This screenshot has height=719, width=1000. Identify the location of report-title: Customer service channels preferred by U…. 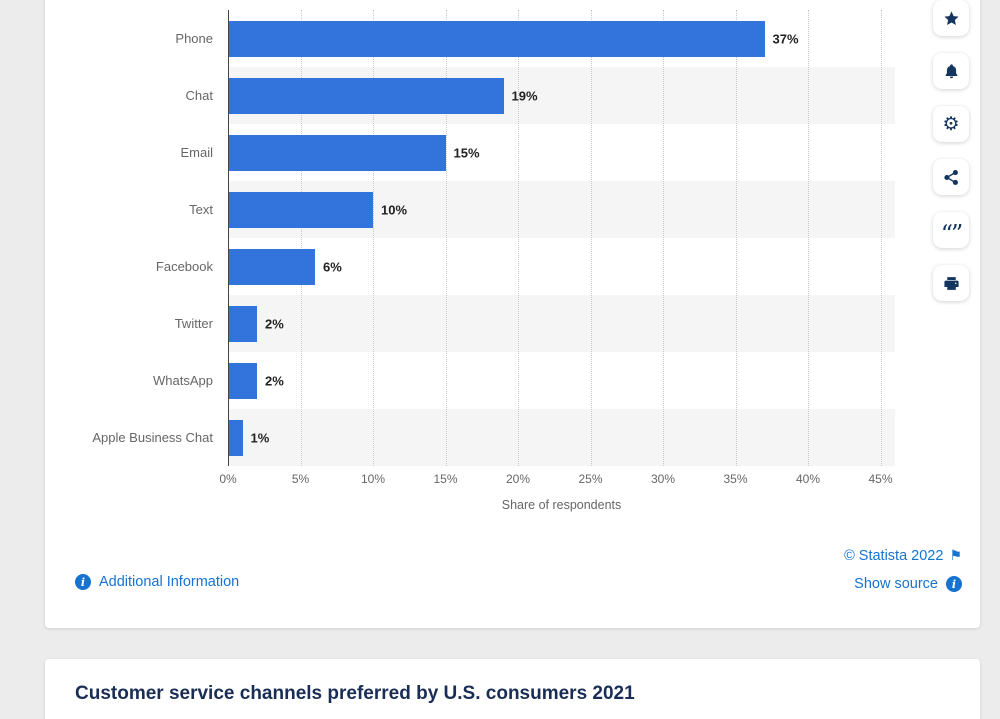
(355, 693).